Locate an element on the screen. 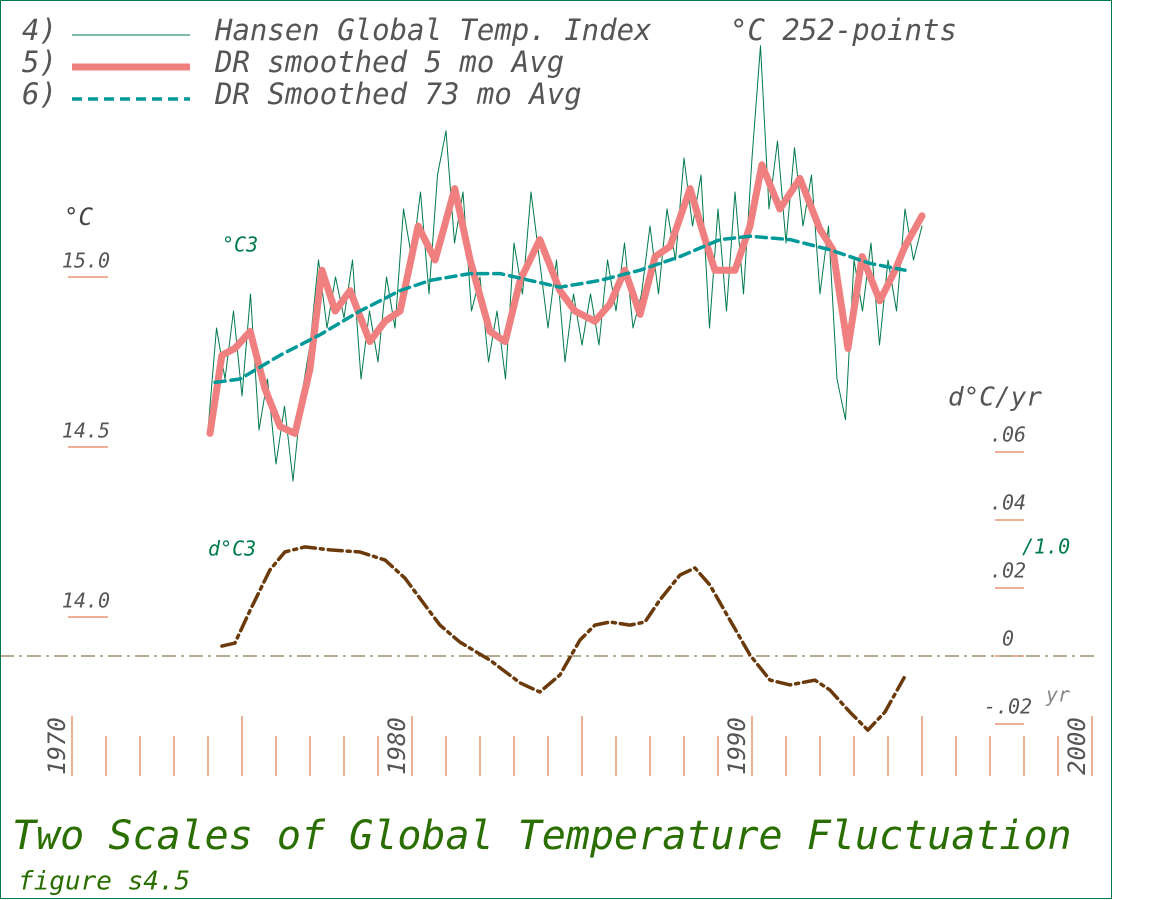 The height and width of the screenshot is (900, 1152). y2-tick-label: 0 is located at coordinates (1008, 639).